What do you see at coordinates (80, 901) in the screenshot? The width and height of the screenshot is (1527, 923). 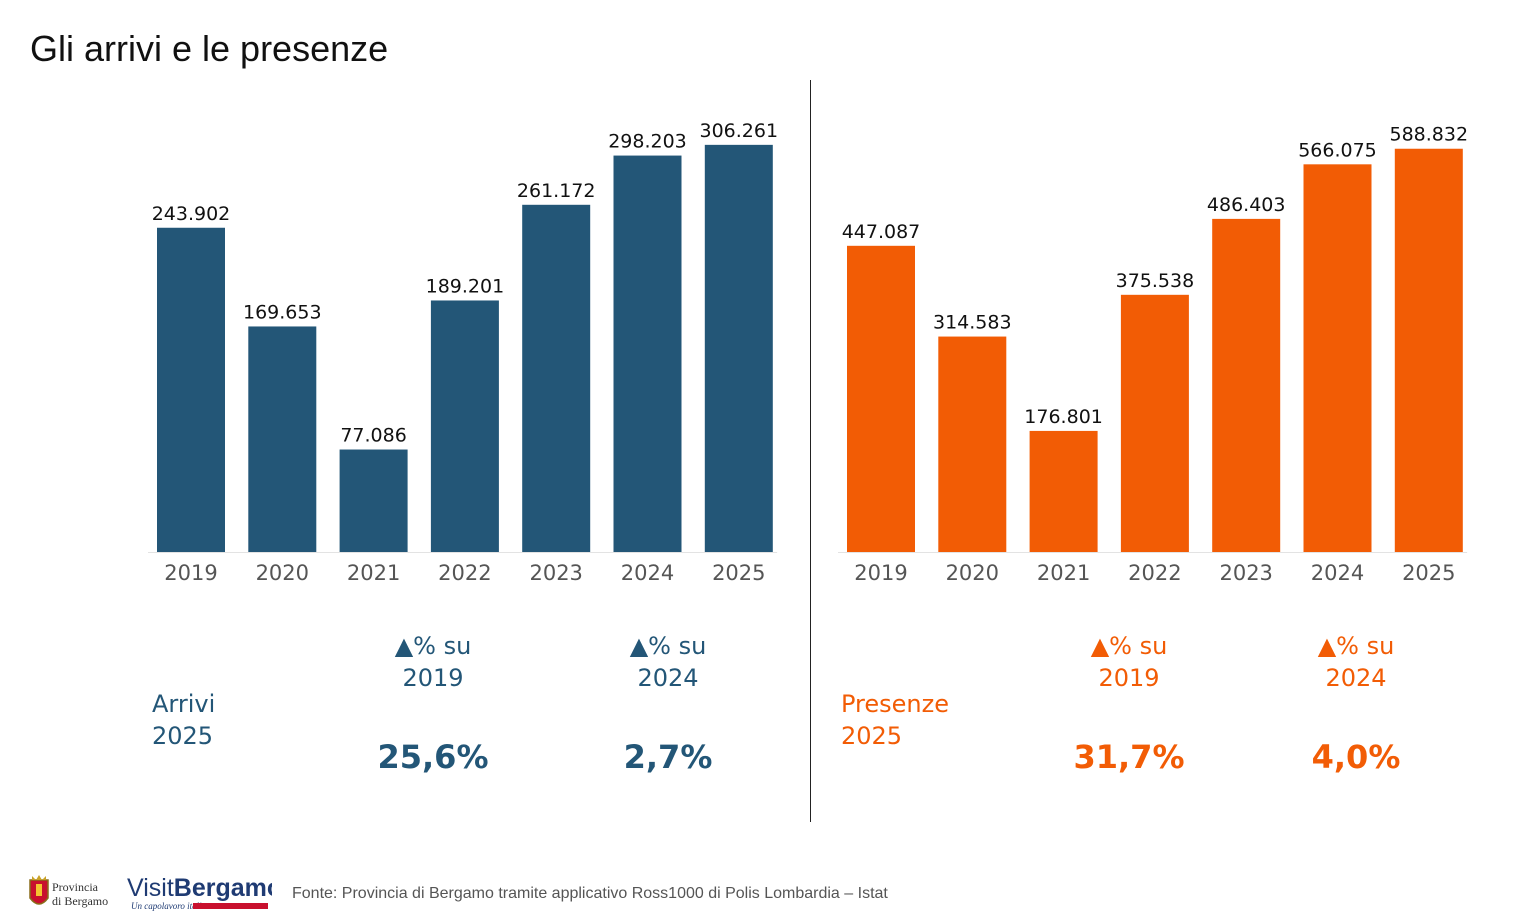 I see `provincia-logo-line2: di Bergamo` at bounding box center [80, 901].